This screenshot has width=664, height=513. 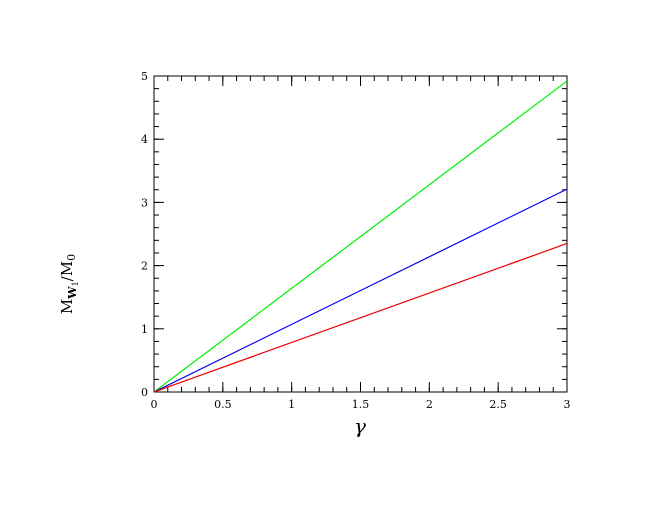 What do you see at coordinates (67, 271) in the screenshot?
I see `y-axis-title-tail: /M` at bounding box center [67, 271].